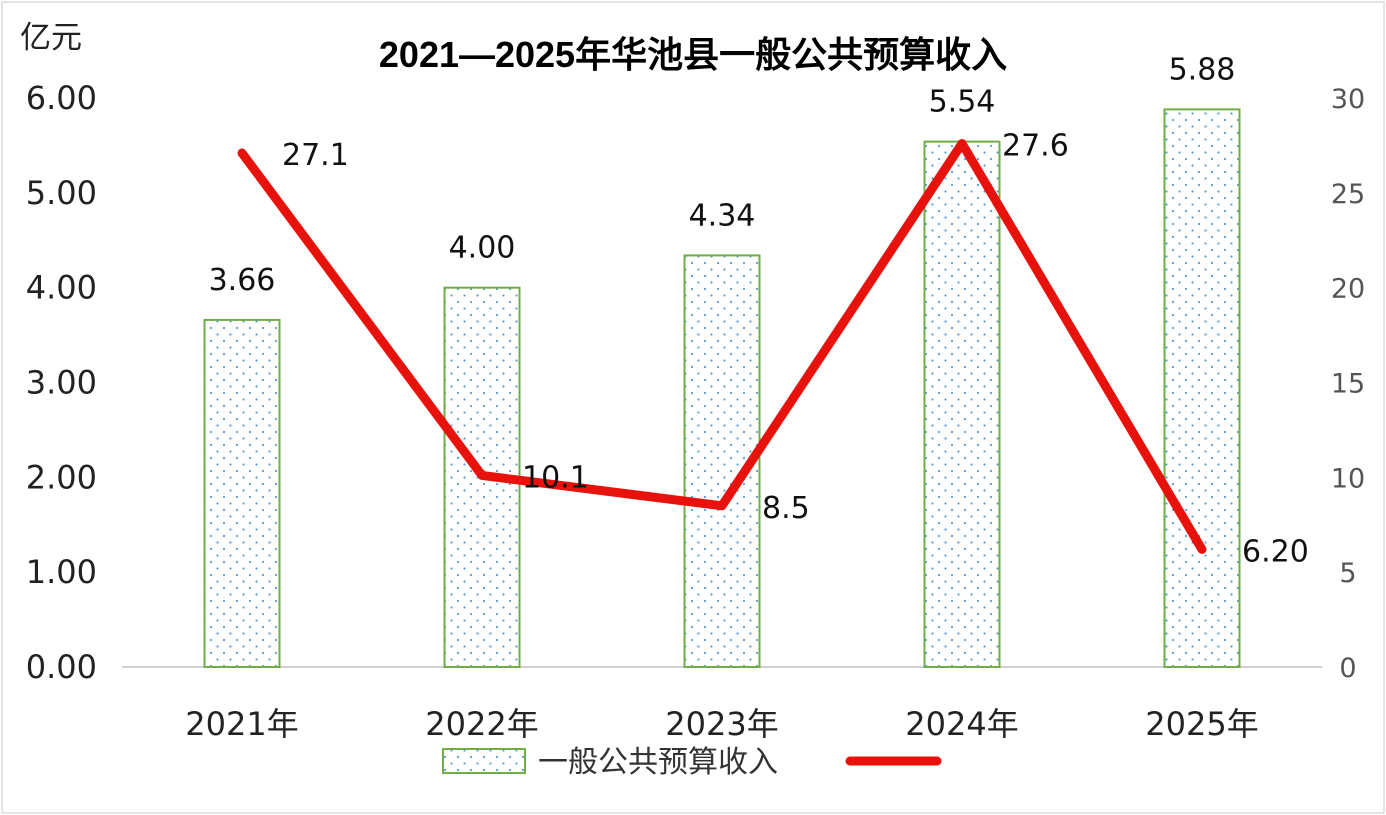  What do you see at coordinates (61, 477) in the screenshot?
I see `left-axis-tick-label: 2.00` at bounding box center [61, 477].